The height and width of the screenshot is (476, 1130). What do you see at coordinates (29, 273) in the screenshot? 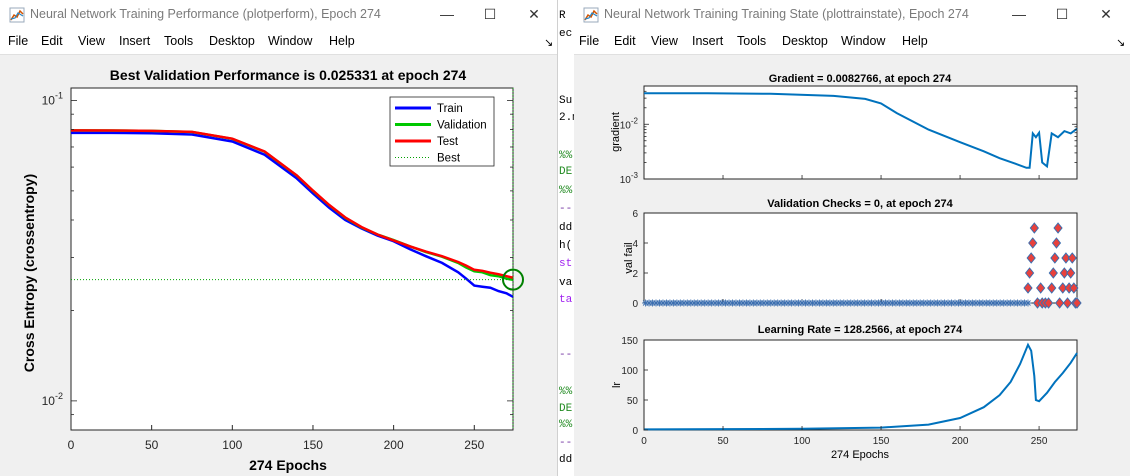
I see `y-axis-label: Cross Entropy (crossentropy)` at bounding box center [29, 273].